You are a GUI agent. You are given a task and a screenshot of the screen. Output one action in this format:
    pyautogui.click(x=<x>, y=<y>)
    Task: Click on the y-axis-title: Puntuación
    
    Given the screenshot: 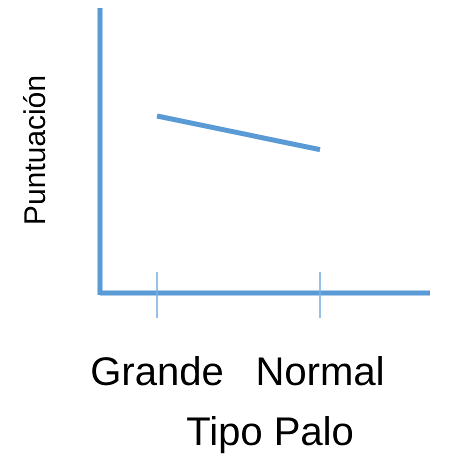 What is the action you would take?
    pyautogui.click(x=35, y=150)
    